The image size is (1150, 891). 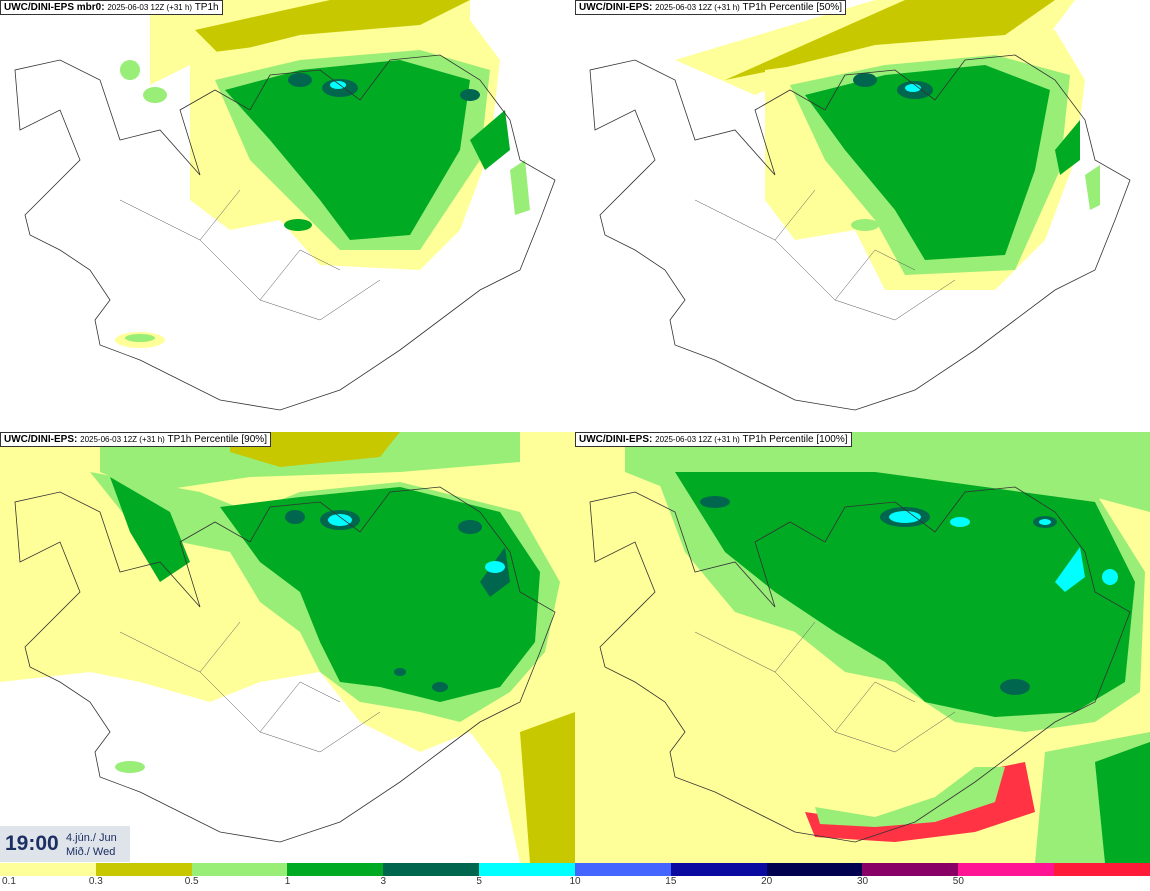 I want to click on colorbar-label: 50, so click(x=958, y=881).